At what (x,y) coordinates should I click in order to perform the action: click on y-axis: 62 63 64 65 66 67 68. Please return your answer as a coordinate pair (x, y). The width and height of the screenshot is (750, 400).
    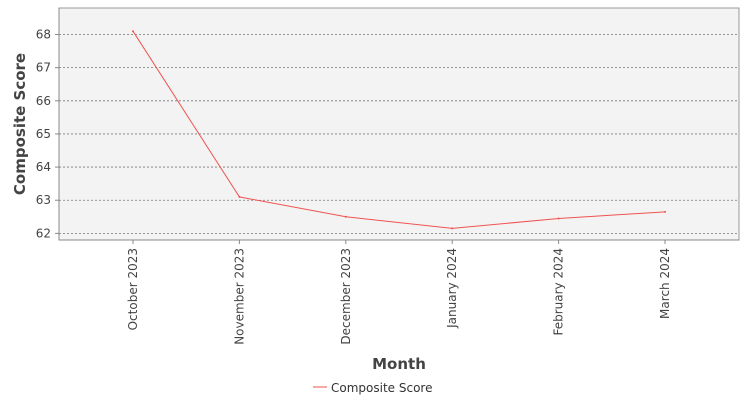
    Looking at the image, I should click on (48, 124).